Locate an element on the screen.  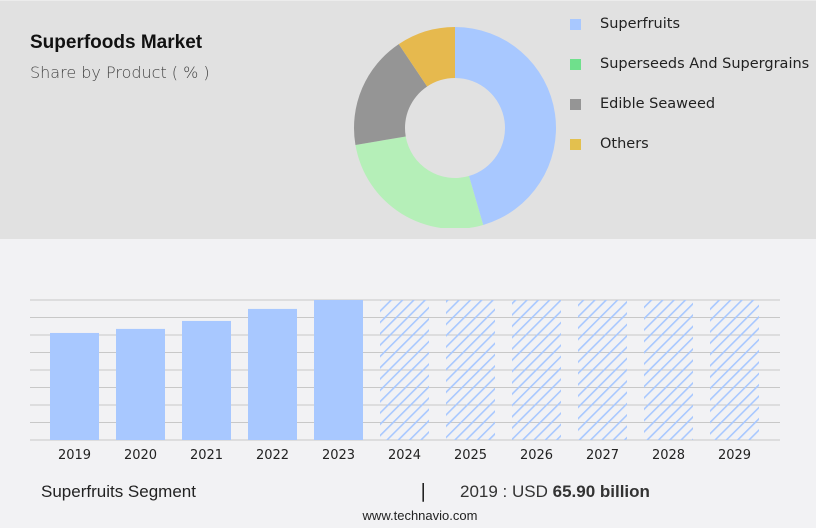
donut-slice-superseeds-and-supergrains is located at coordinates (419, 182).